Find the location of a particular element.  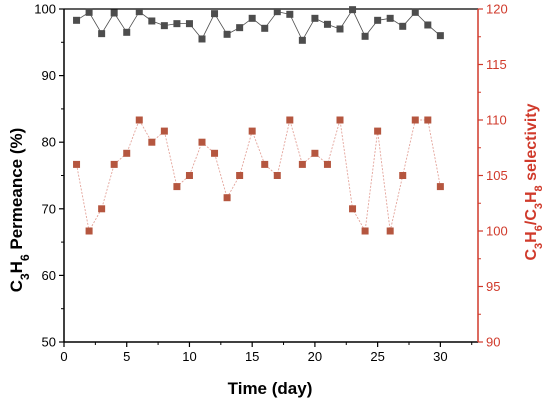

y-right-tick-label: 110 is located at coordinates (496, 120).